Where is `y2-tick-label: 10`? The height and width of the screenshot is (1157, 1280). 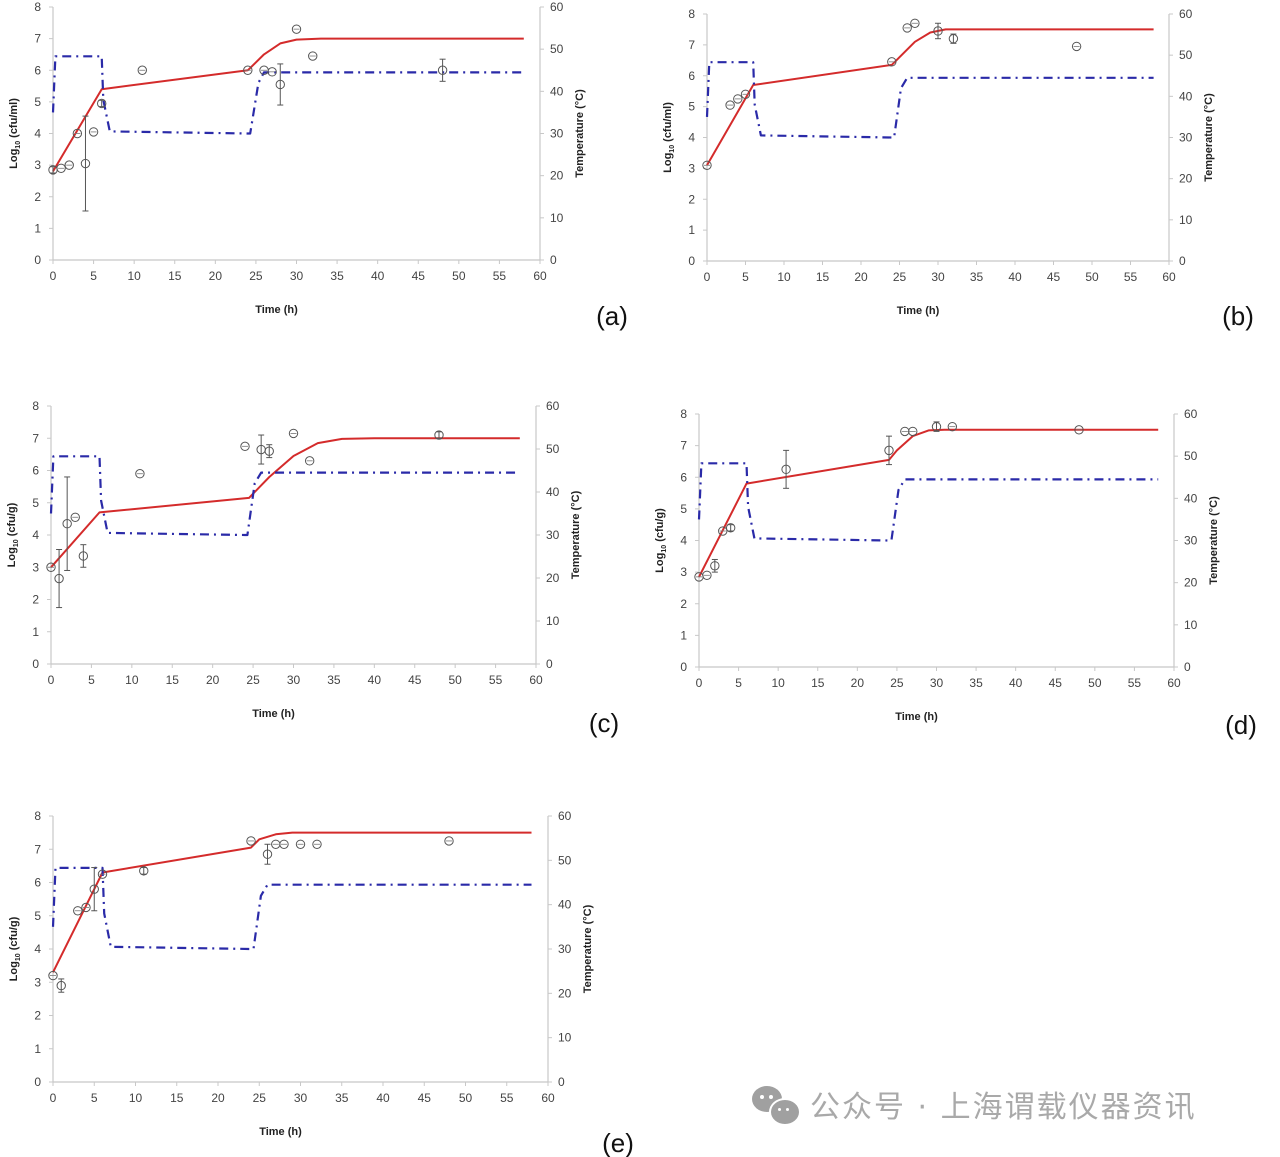 y2-tick-label: 10 is located at coordinates (557, 218).